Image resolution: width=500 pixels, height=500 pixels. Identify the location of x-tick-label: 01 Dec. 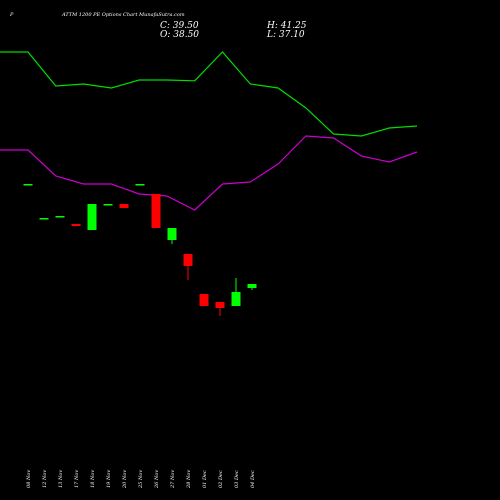
(205, 479).